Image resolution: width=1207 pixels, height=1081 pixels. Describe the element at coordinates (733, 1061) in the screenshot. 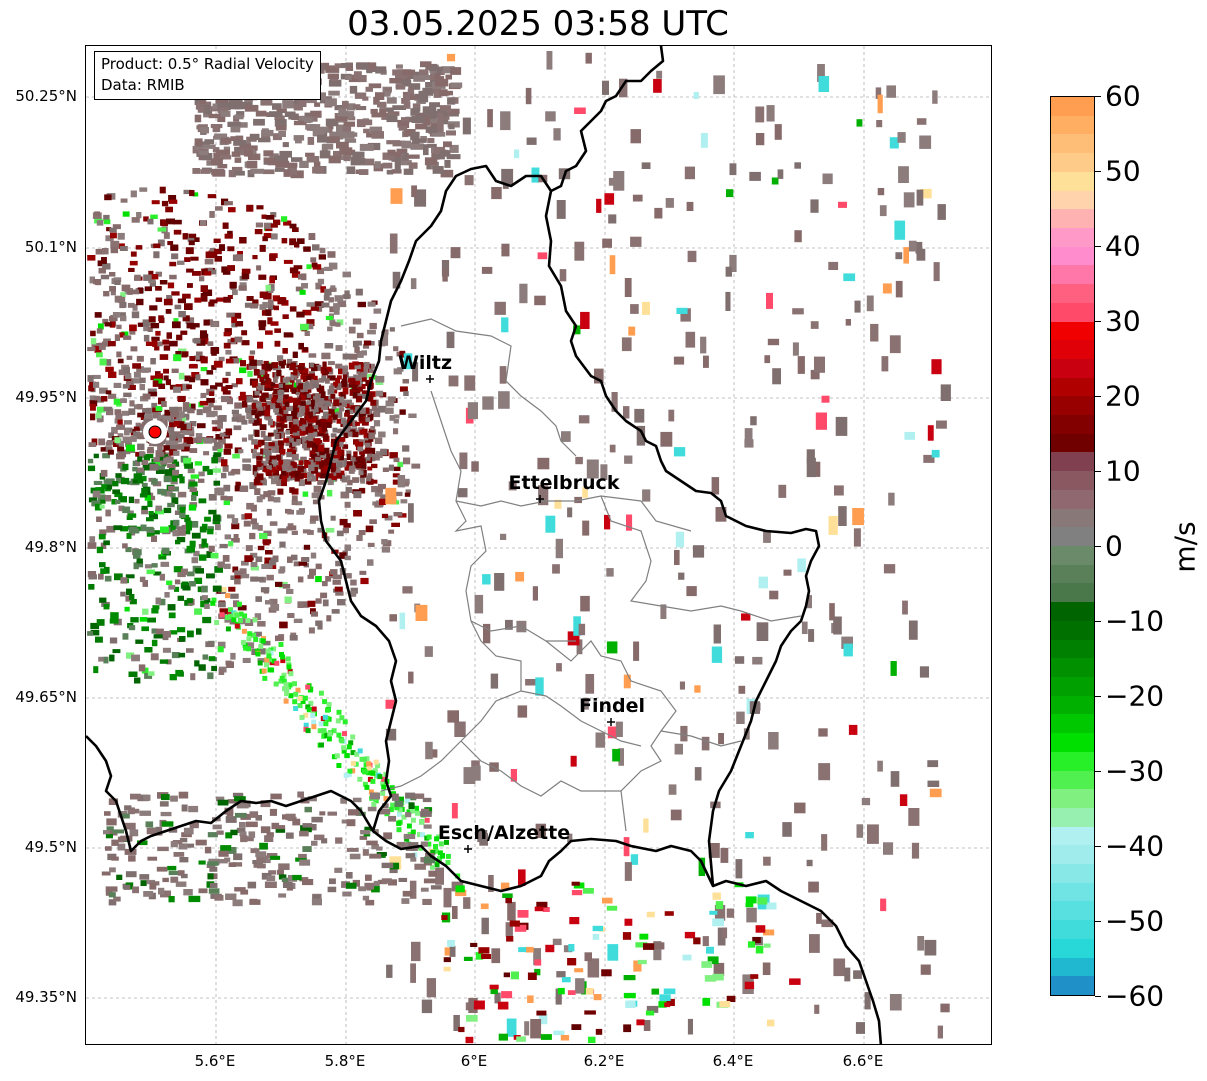

I see `x-tick-label: 6.4°E` at that location.